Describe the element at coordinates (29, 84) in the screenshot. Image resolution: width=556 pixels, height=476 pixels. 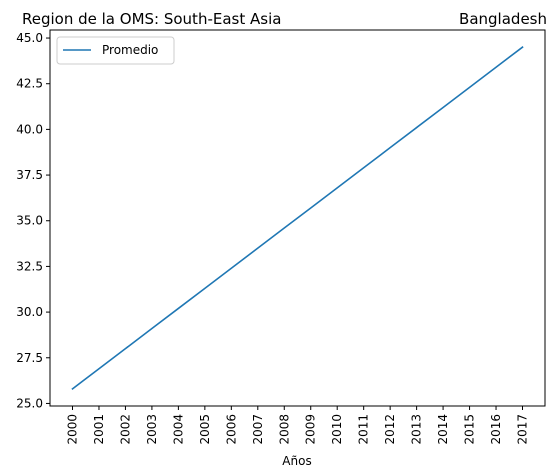
I see `y-tick-label: 42.5` at that location.